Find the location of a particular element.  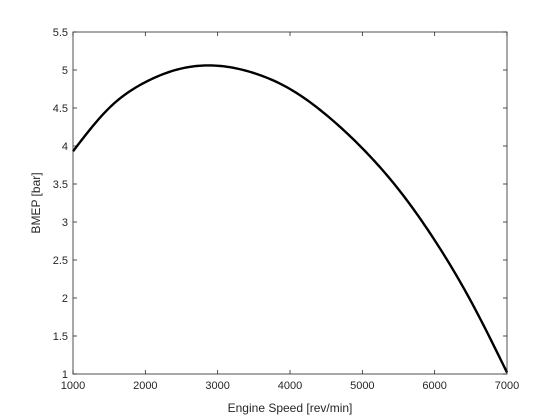

x-tick-label: 4000 is located at coordinates (290, 386).